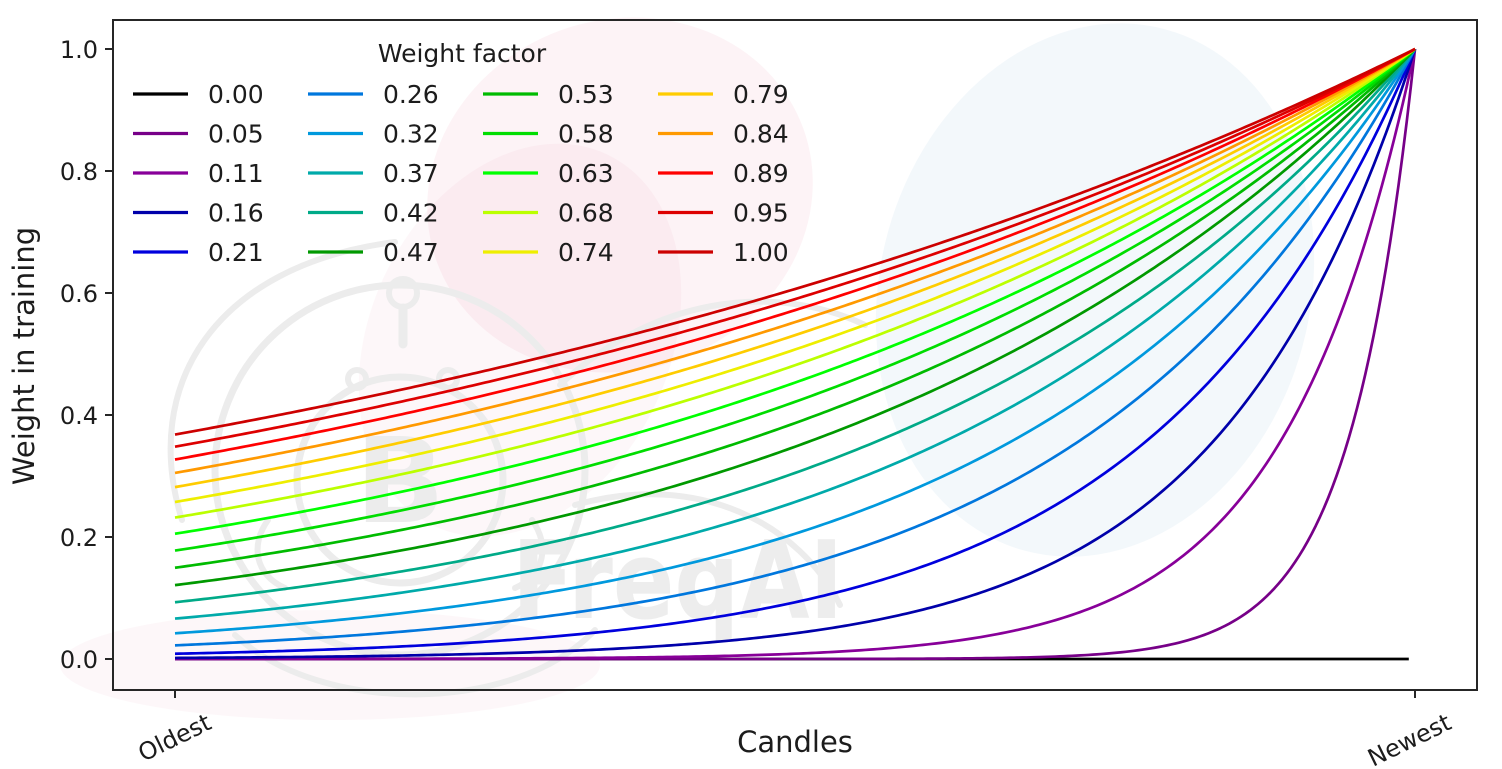  I want to click on legend-title: Weight factor, so click(462, 53).